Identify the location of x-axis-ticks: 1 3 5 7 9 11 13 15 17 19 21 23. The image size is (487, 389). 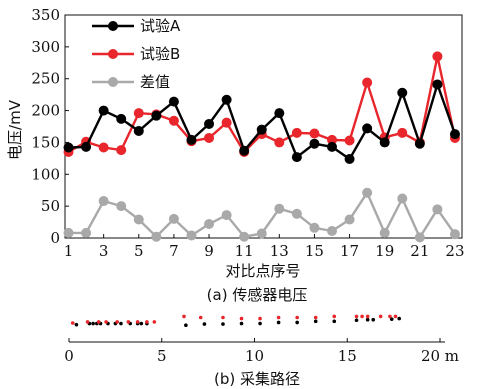
(264, 247).